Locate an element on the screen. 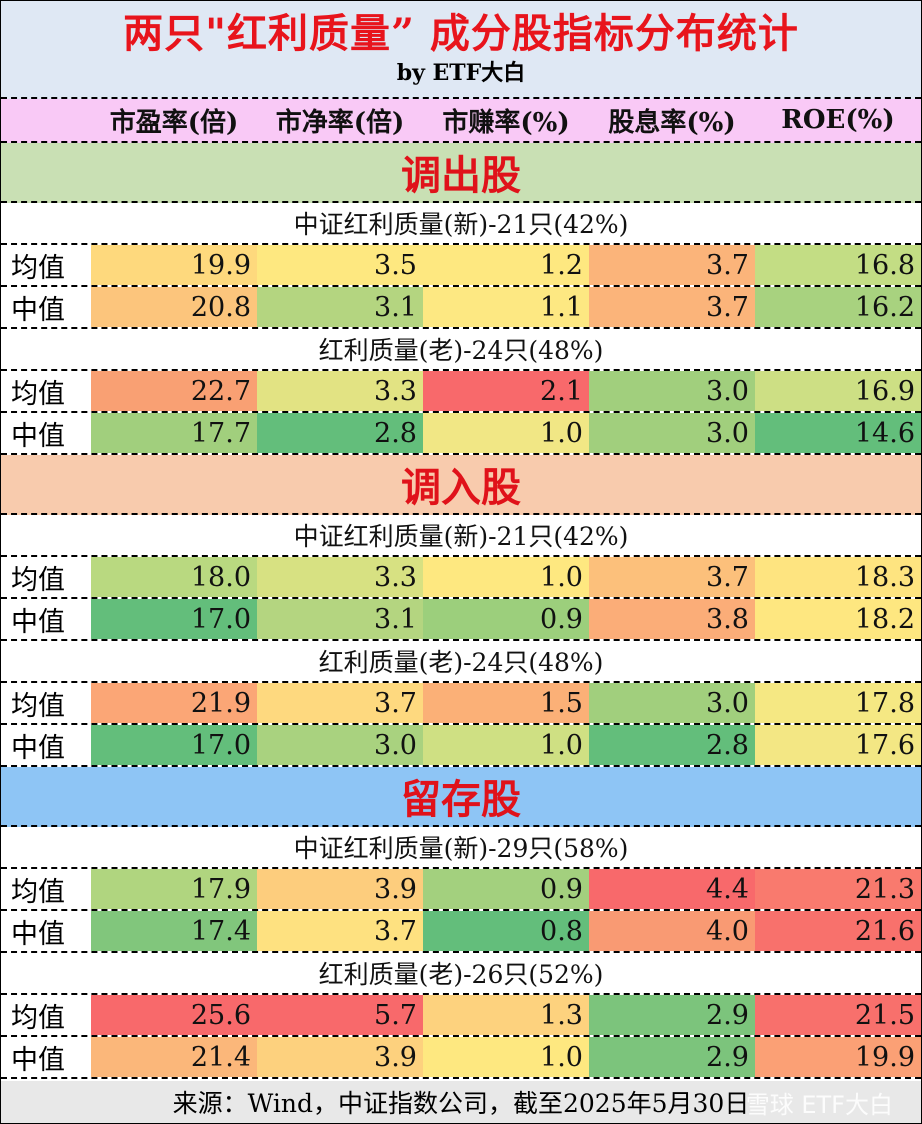 Image resolution: width=922 pixels, height=1124 pixels. watermark: 雪球 ETF大白 is located at coordinates (819, 1104).